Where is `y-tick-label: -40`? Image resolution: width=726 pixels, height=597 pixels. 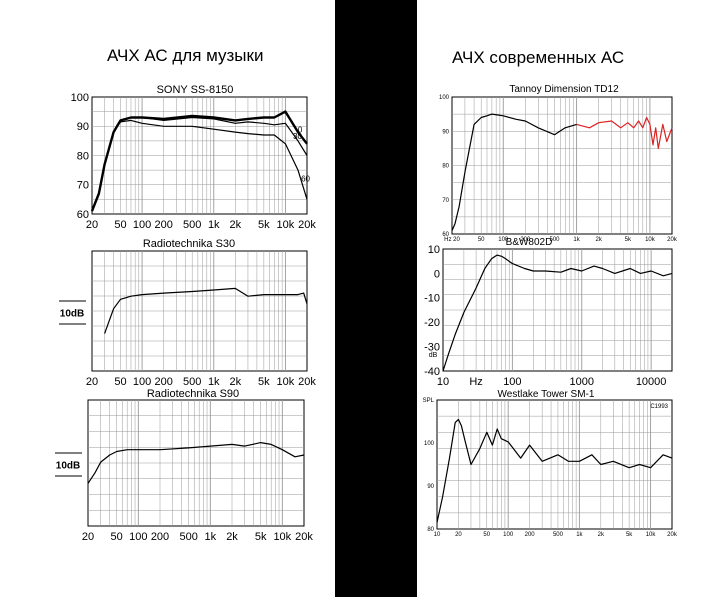
y-tick-label: -40 is located at coordinates (432, 372).